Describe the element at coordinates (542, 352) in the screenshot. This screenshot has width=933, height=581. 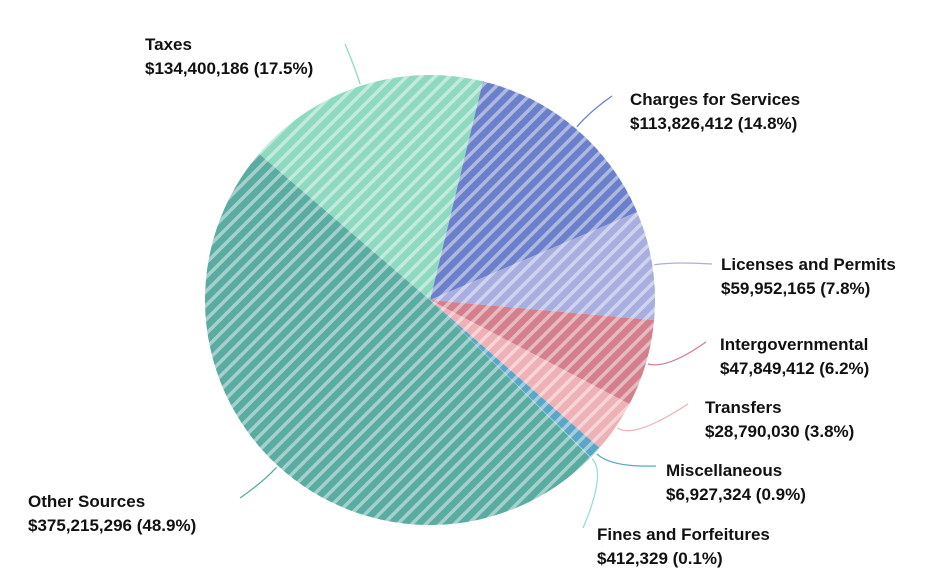
I see `pie-slice-intergovernmental` at that location.